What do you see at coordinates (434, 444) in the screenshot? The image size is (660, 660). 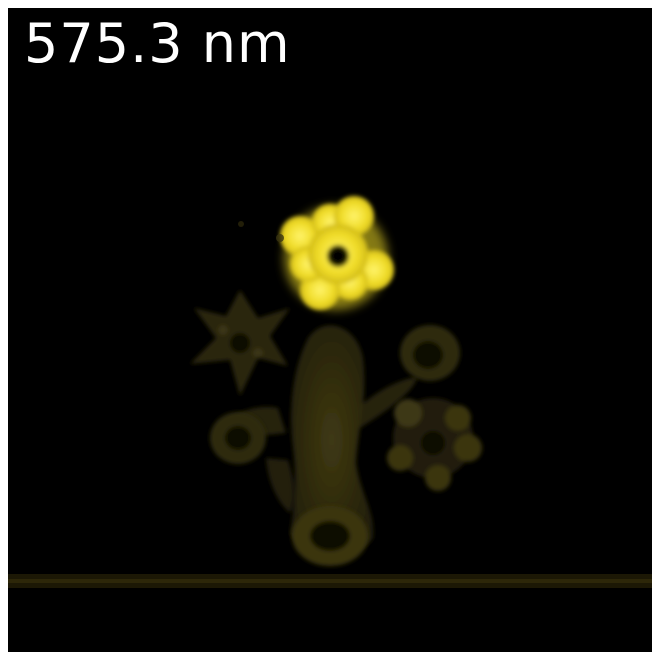 I see `dim-flower-right` at bounding box center [434, 444].